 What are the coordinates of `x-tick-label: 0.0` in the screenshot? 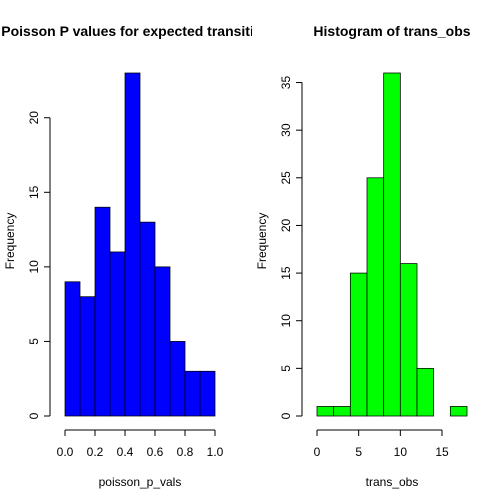 It's located at (65, 452).